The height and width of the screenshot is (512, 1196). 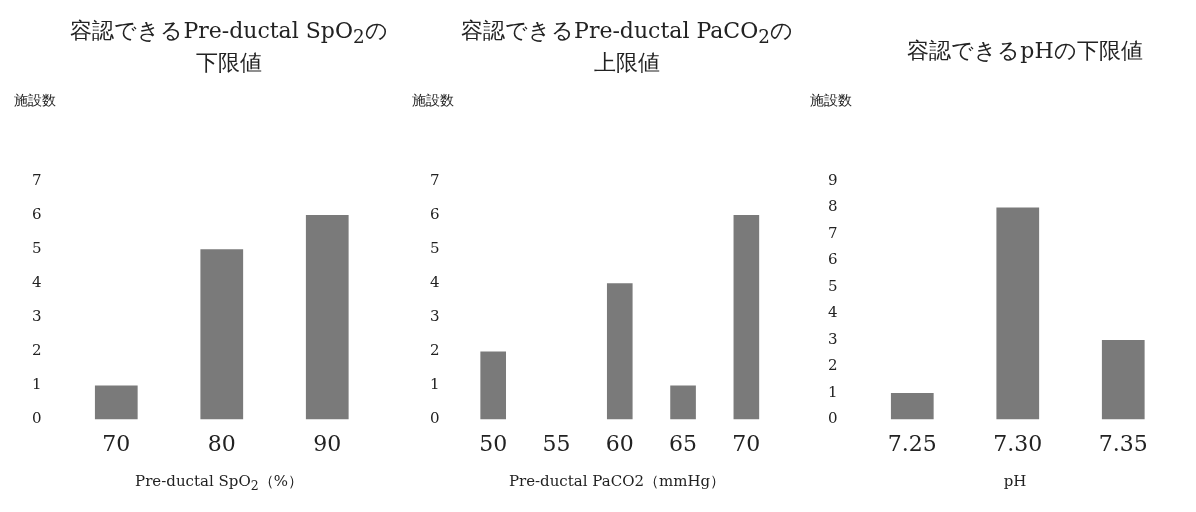 I want to click on x-axis-title: Pre-ductal SpO$_{2}$（%）, so click(x=219, y=482).